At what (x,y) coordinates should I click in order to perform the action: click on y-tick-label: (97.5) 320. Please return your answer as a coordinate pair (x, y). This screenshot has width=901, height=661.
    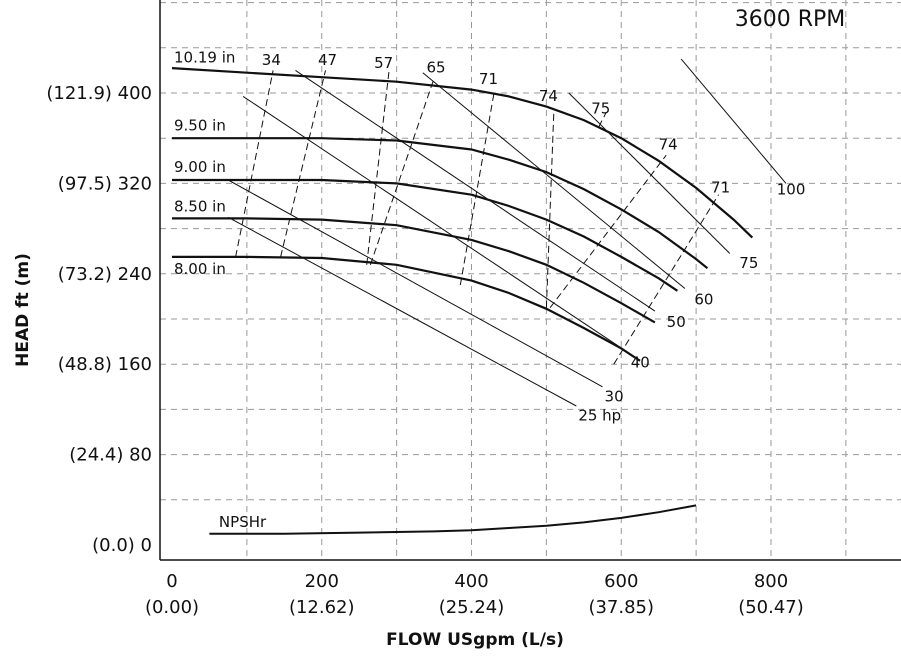
    Looking at the image, I should click on (105, 183).